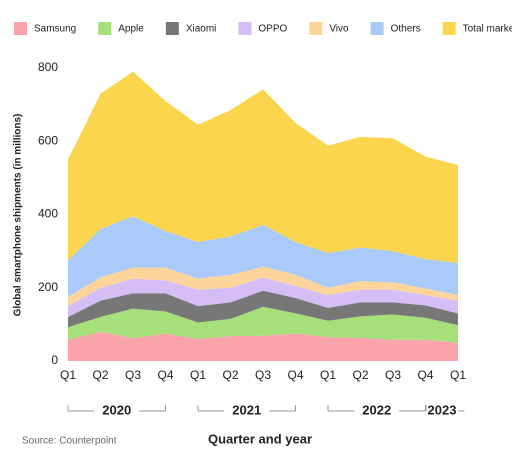 The image size is (512, 464). I want to click on legend-label: Total market, so click(487, 29).